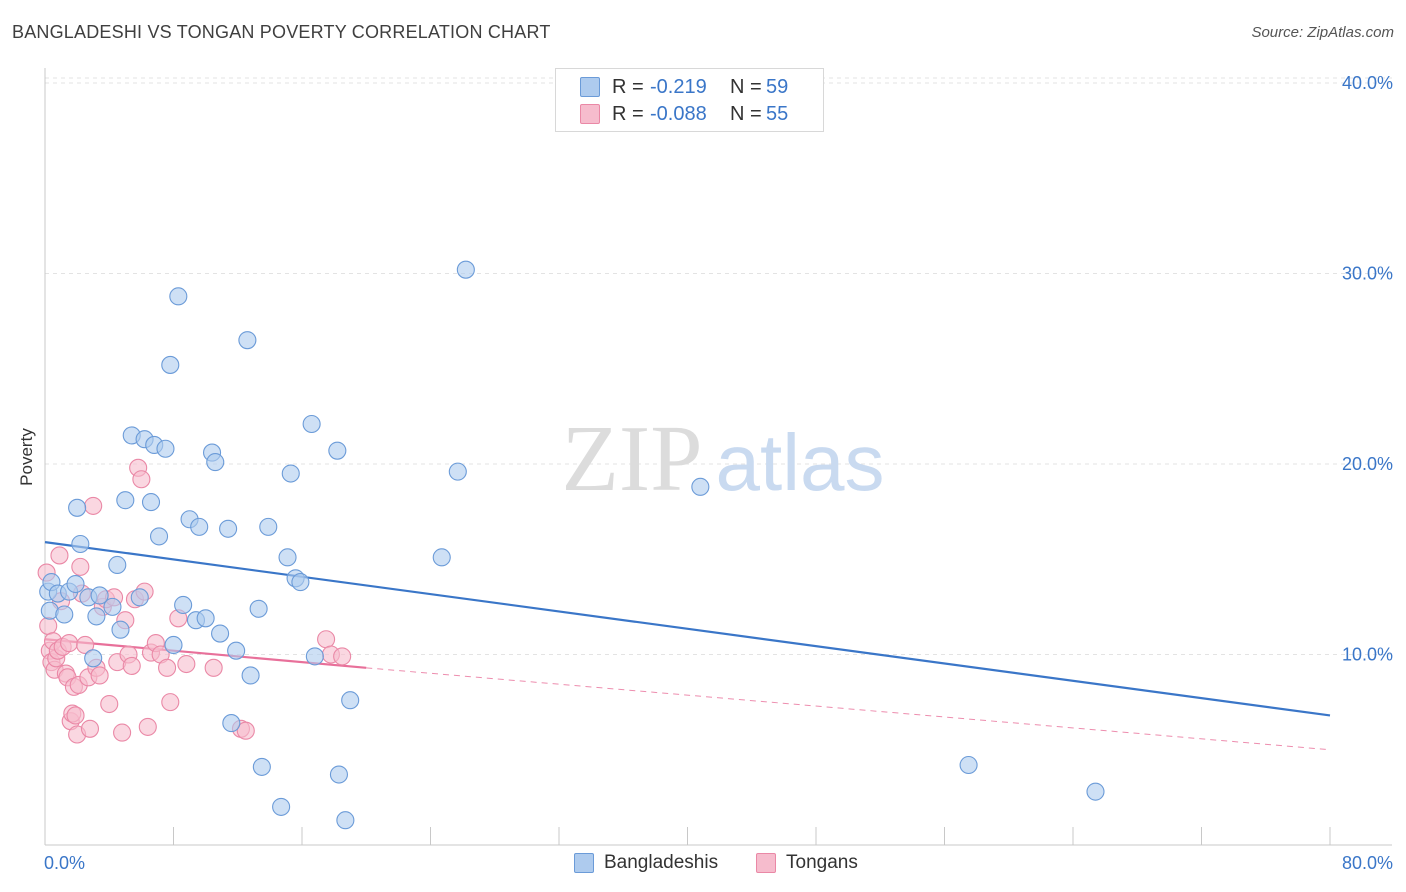  I want to click on x-tick-label-min: 0.0%, so click(64, 863).